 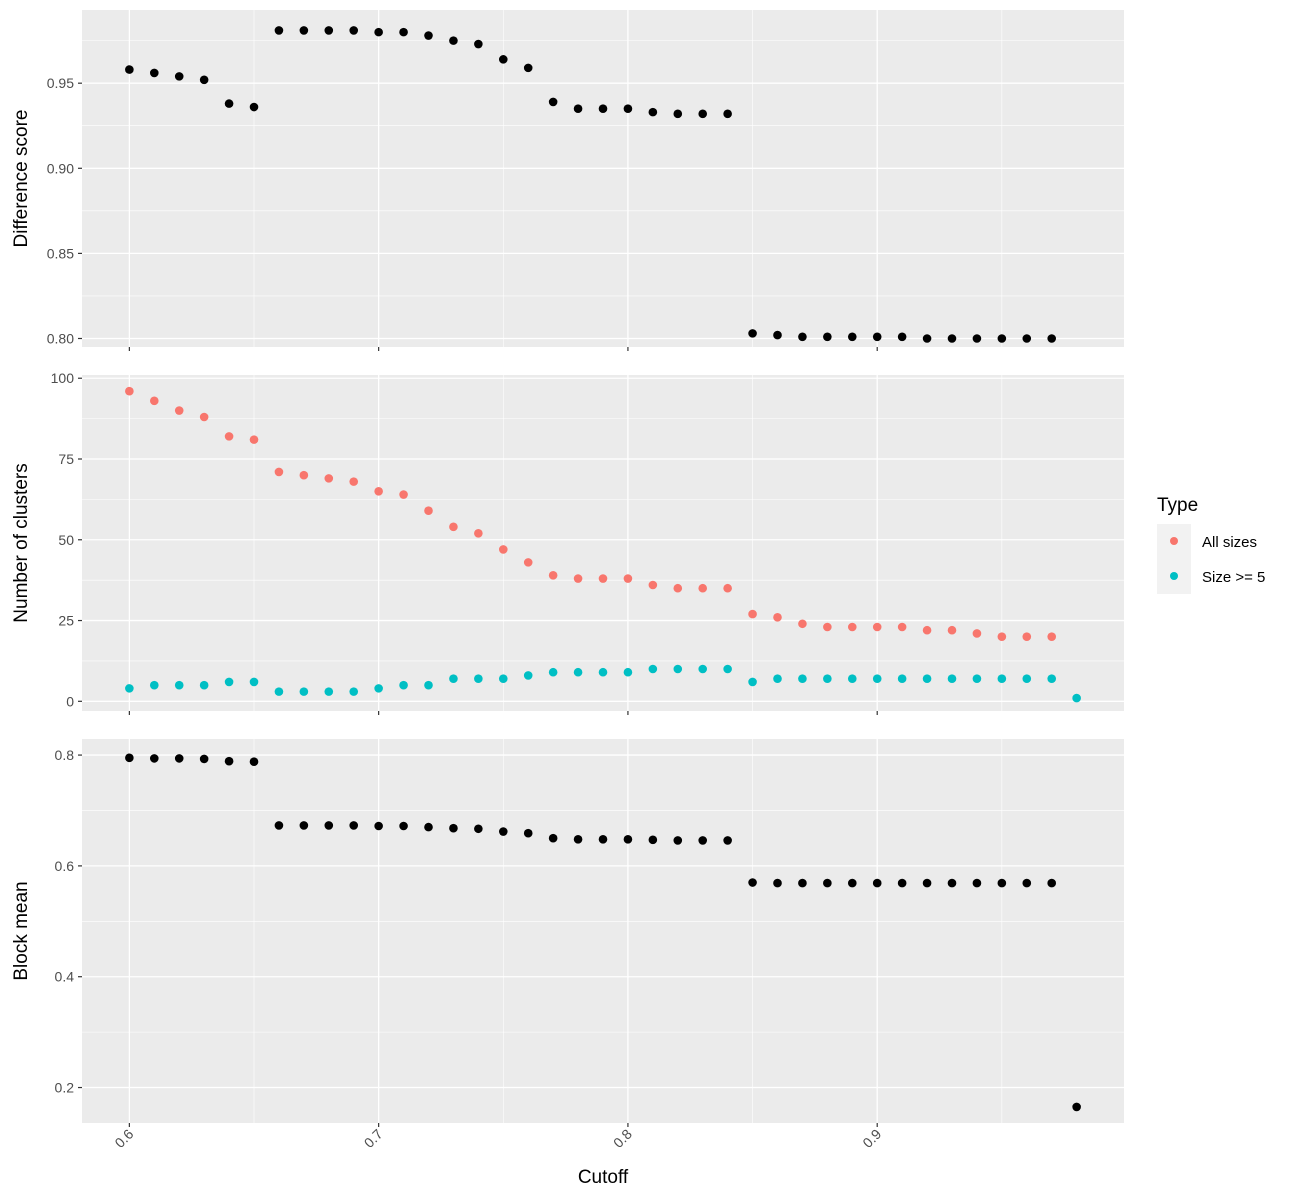 What do you see at coordinates (21, 930) in the screenshot?
I see `y-axis-title: Block mean` at bounding box center [21, 930].